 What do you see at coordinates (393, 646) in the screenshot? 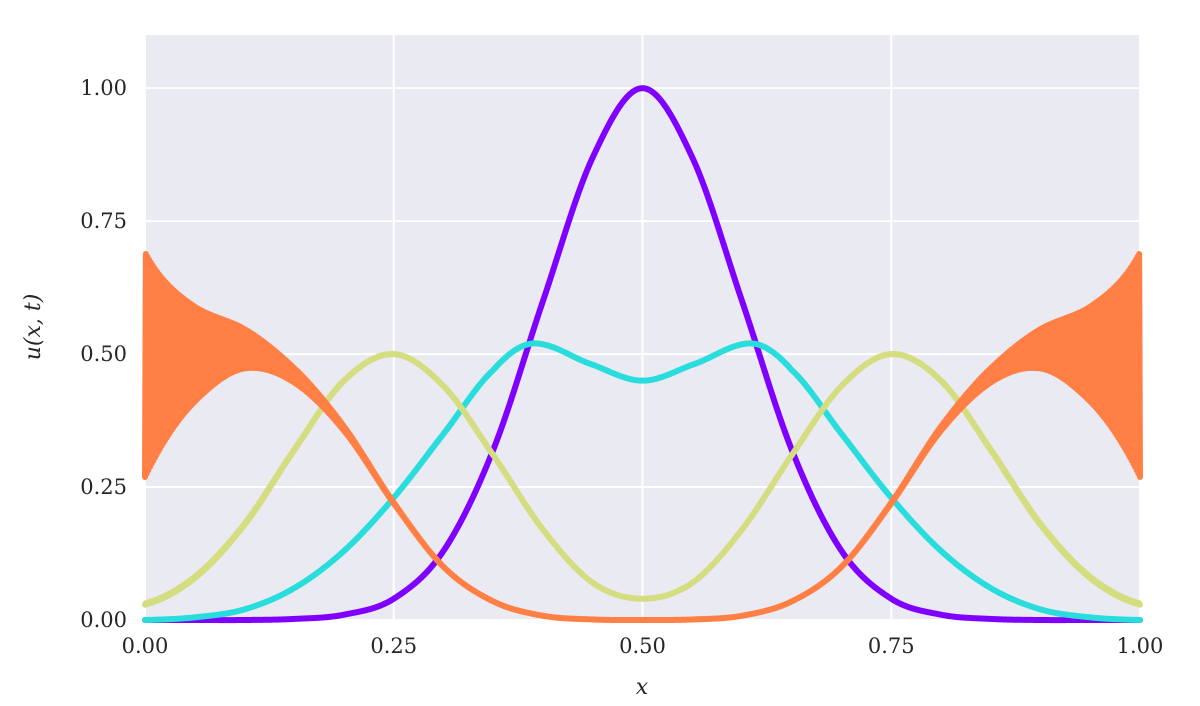
I see `x-tick-label-1: 0.25` at bounding box center [393, 646].